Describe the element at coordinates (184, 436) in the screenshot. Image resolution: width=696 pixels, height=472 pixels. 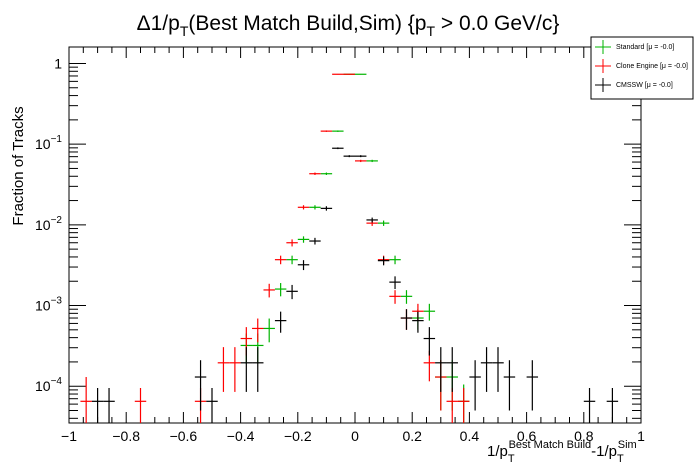
I see `x-tick-label: −0.6` at that location.